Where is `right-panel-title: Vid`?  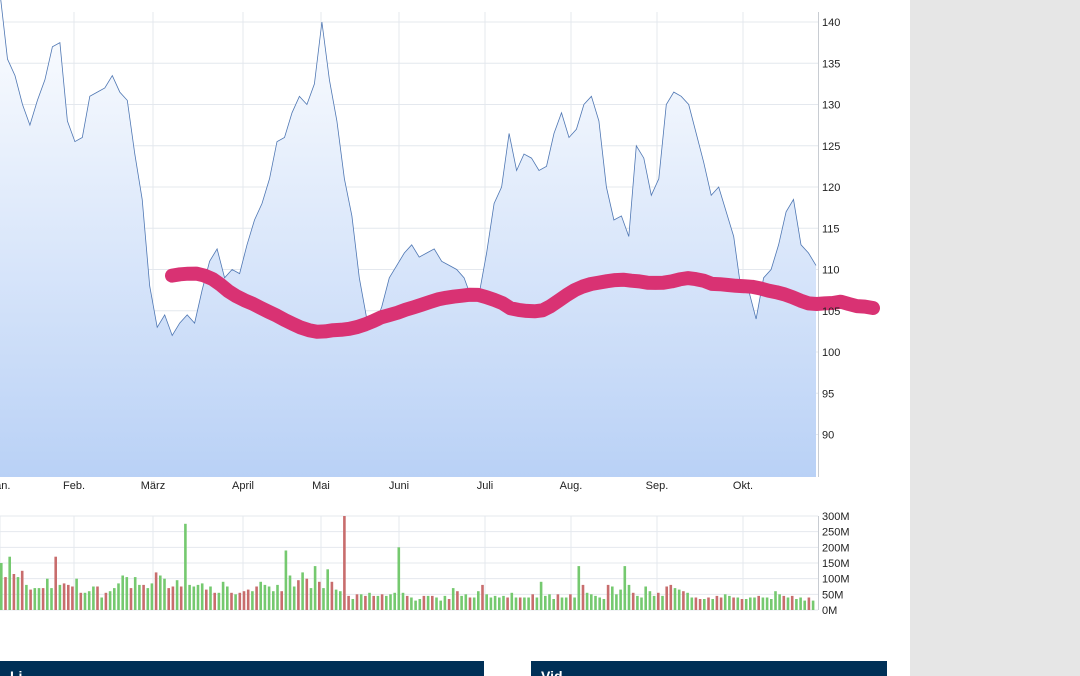
right-panel-title: Vid is located at coordinates (552, 672).